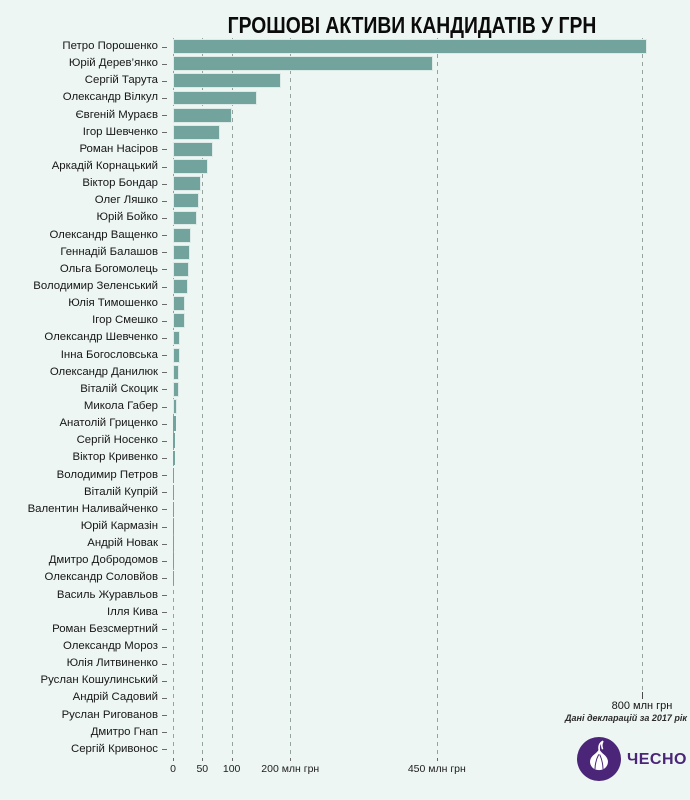 The height and width of the screenshot is (800, 690). Describe the element at coordinates (105, 628) in the screenshot. I see `row-label: Роман Безсмертний` at that location.